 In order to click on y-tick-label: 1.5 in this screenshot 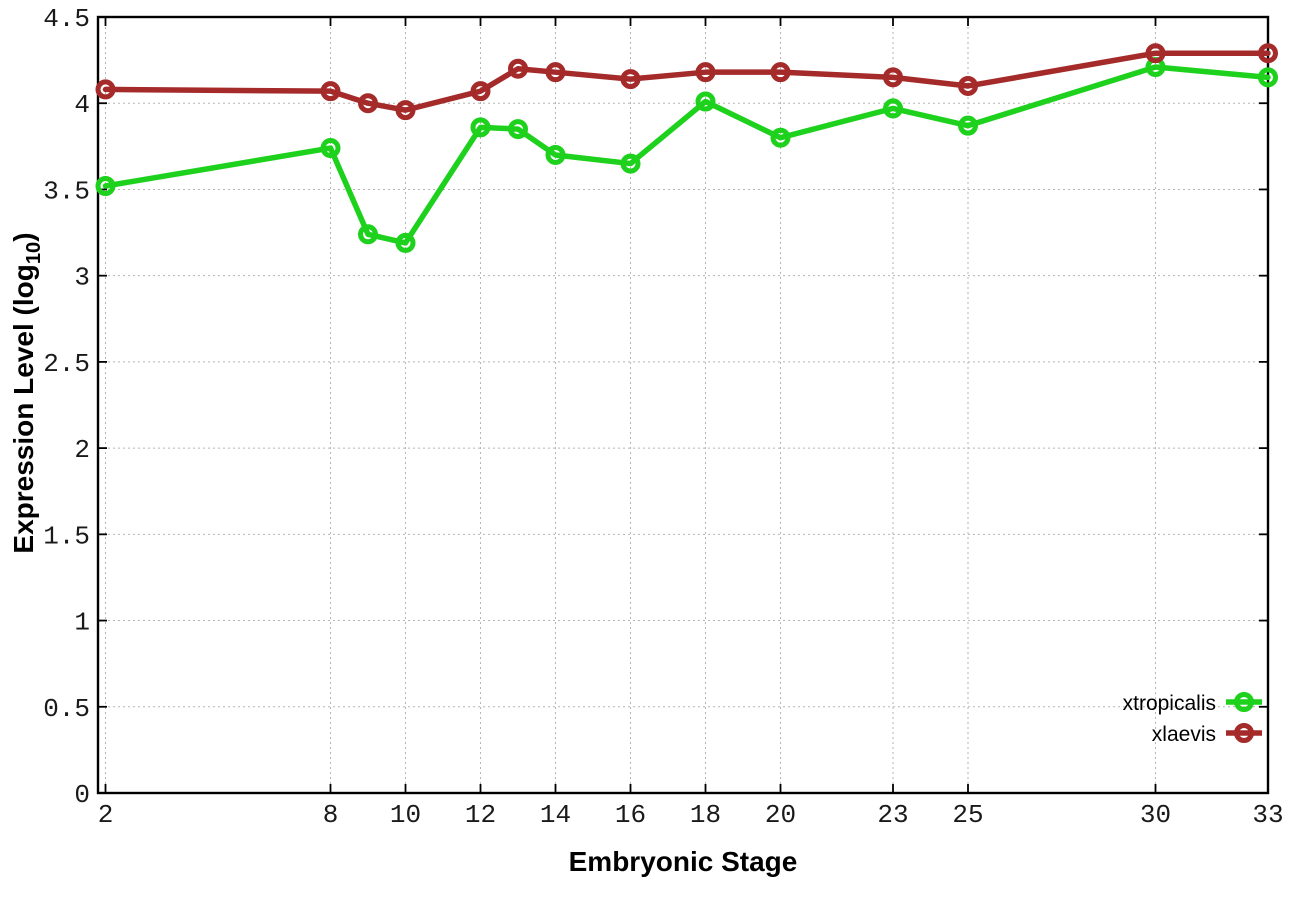, I will do `click(66, 536)`.